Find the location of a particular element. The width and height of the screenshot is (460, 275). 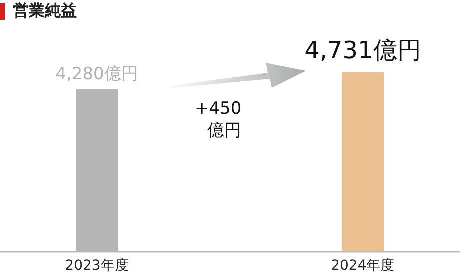

data-label: 4,280億円 is located at coordinates (97, 74).